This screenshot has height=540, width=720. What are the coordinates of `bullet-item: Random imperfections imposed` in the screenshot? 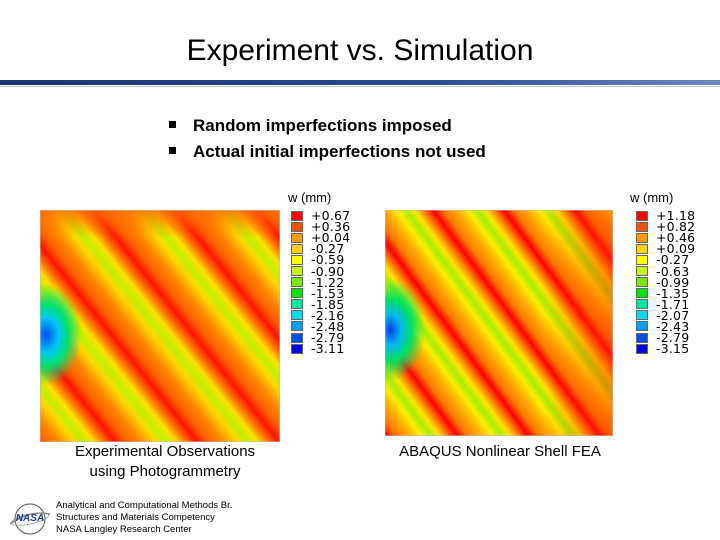 It's located at (325, 126).